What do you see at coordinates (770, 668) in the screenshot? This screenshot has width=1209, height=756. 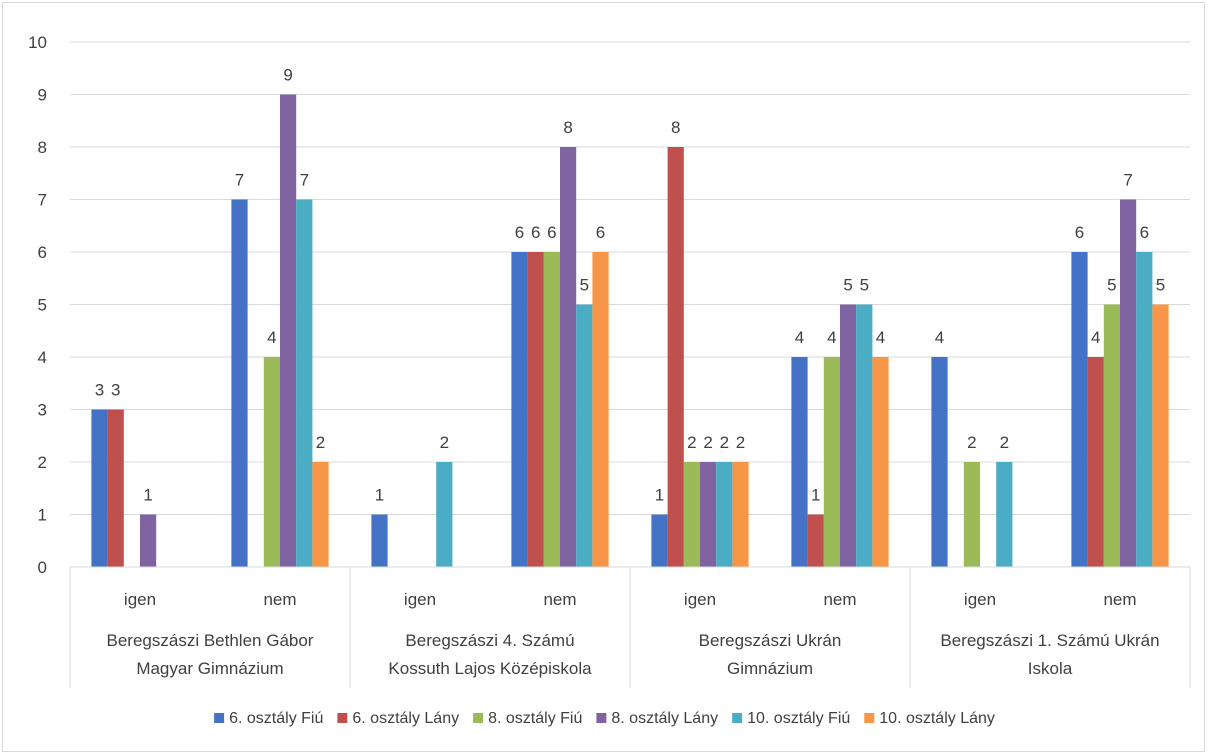 I see `x-group-label-2-line1: Gimnázium` at bounding box center [770, 668].